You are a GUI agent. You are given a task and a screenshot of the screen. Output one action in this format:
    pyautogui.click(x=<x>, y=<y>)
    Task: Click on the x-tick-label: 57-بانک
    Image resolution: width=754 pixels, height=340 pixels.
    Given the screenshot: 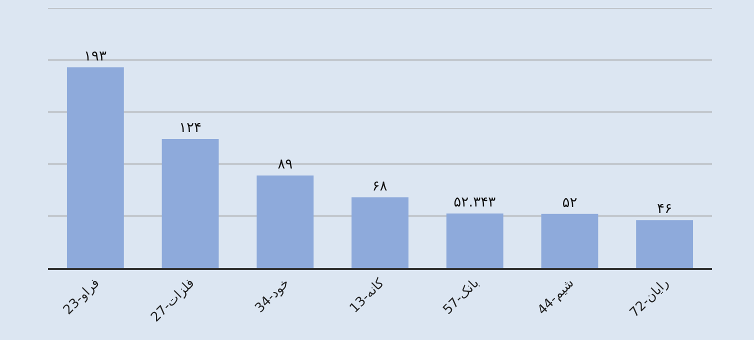 What is the action you would take?
    pyautogui.click(x=461, y=297)
    